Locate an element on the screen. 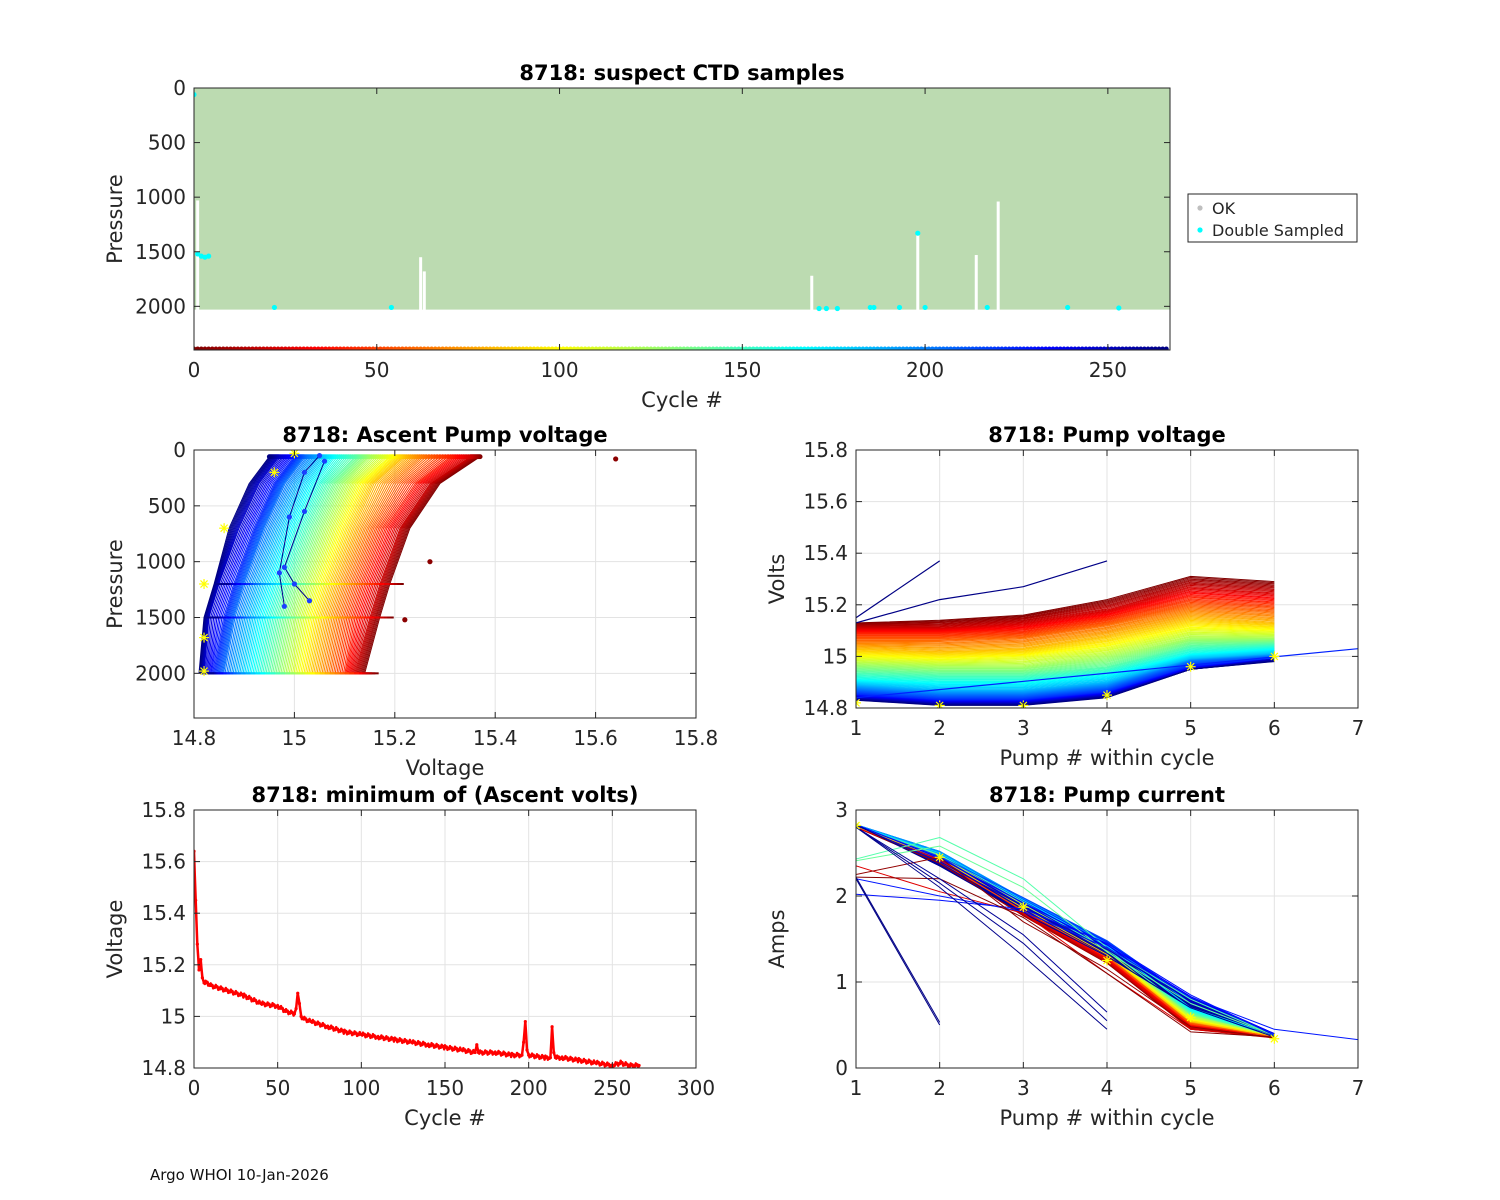 The image size is (1500, 1200). y-tick-label: 14.8 is located at coordinates (825, 708).